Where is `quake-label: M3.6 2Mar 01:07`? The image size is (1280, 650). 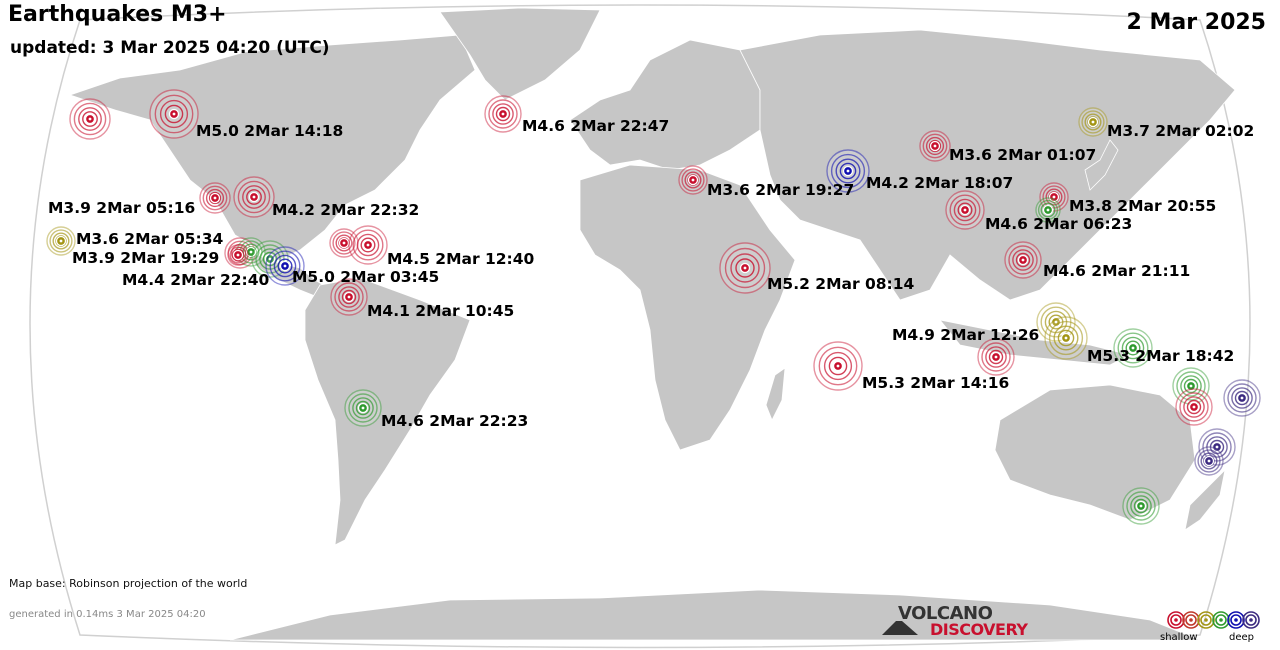 quake-label: M3.6 2Mar 01:07 is located at coordinates (1022, 155).